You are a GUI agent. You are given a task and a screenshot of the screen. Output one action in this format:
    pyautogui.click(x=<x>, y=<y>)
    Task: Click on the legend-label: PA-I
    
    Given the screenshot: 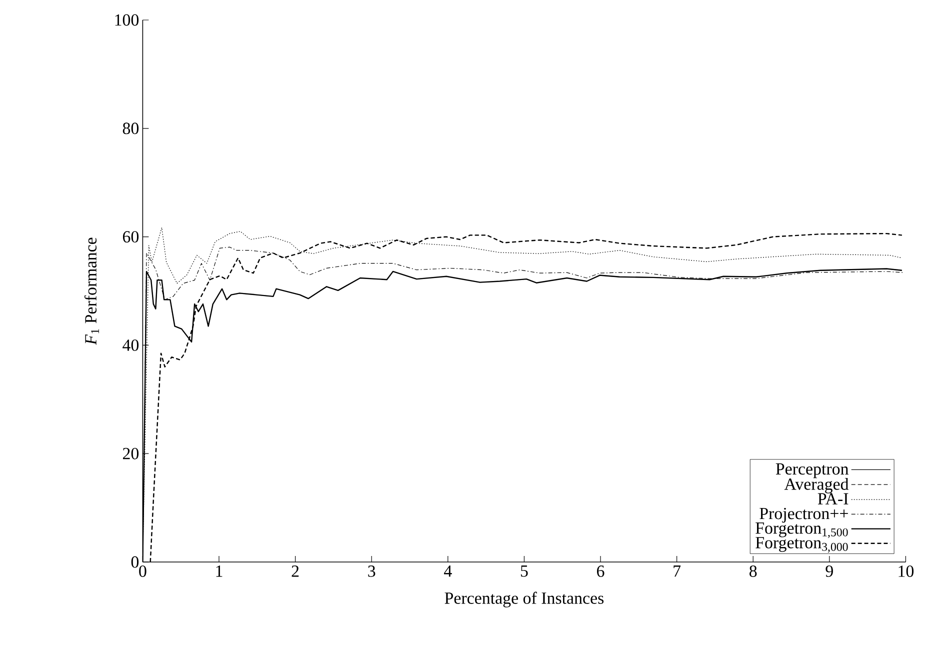 What is the action you would take?
    pyautogui.click(x=833, y=498)
    